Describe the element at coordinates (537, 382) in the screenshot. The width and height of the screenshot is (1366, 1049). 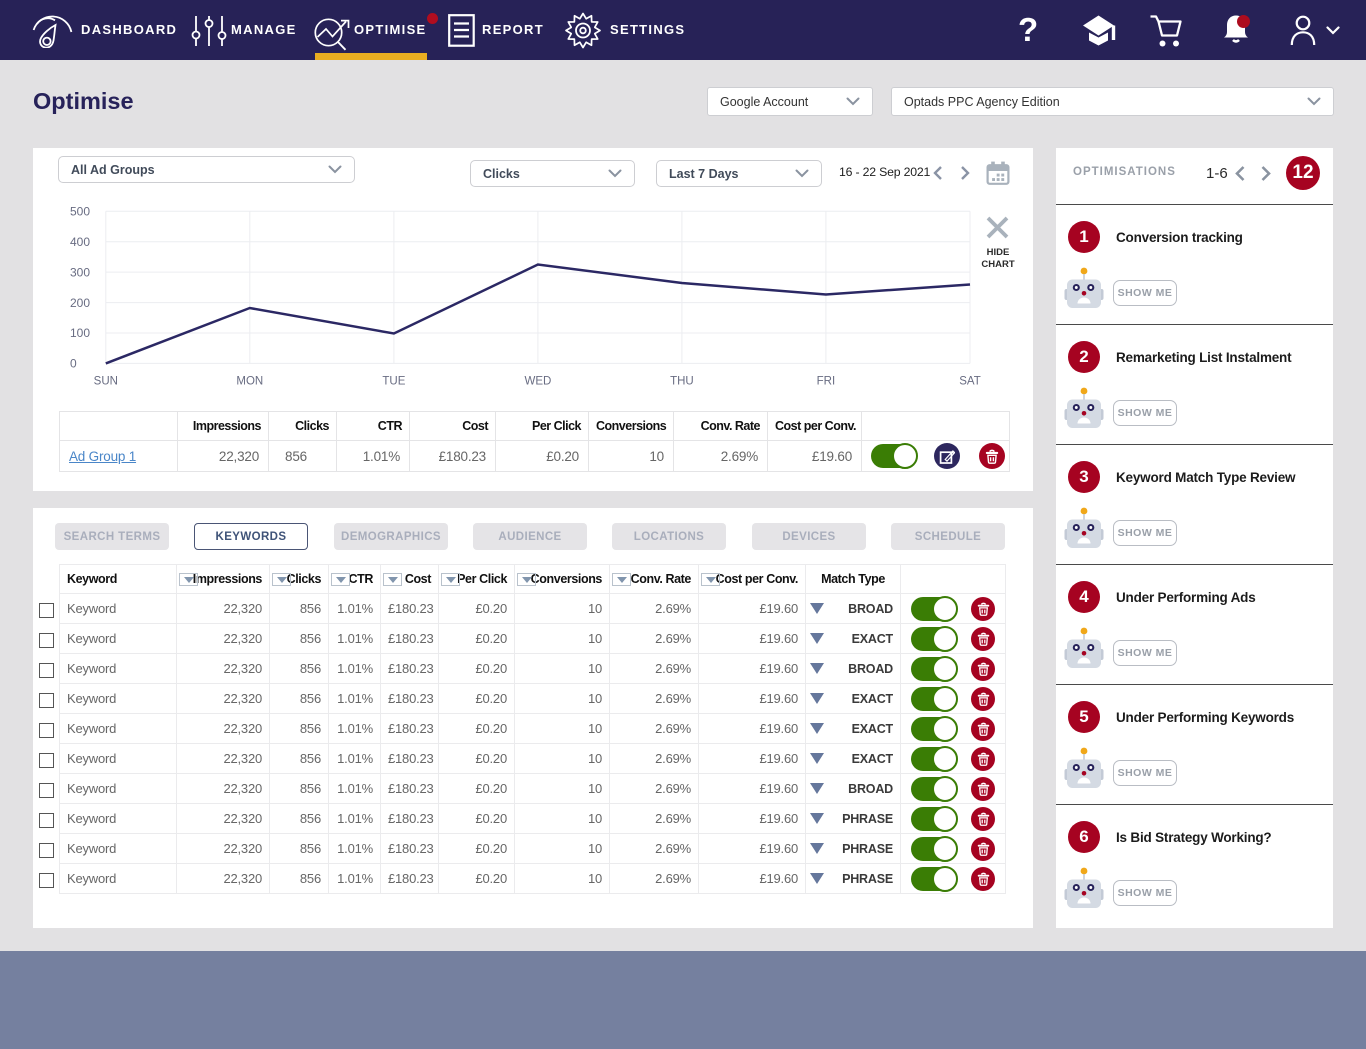
I see `svg-text: WED` at that location.